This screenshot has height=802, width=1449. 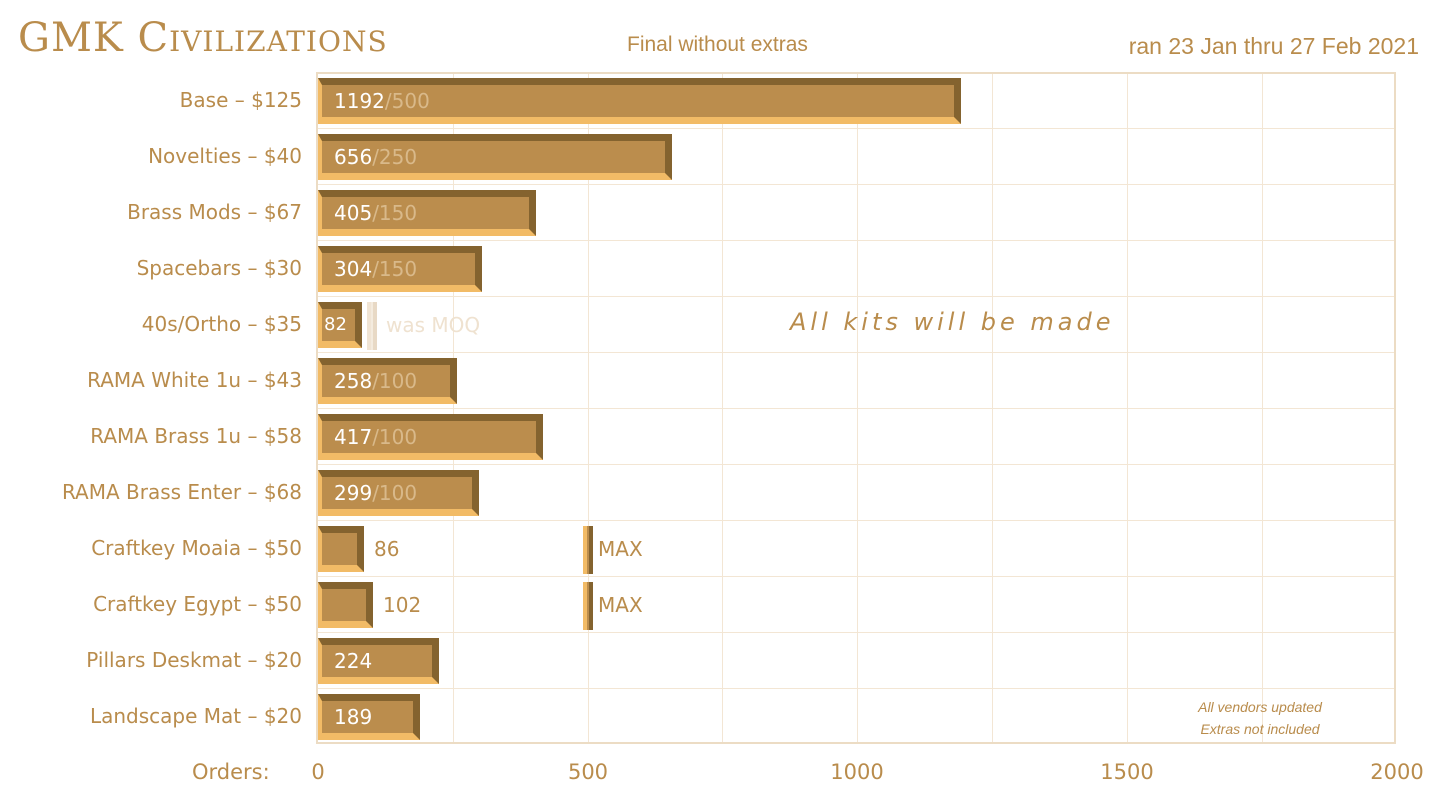 I want to click on bar: 417/100, so click(x=430, y=437).